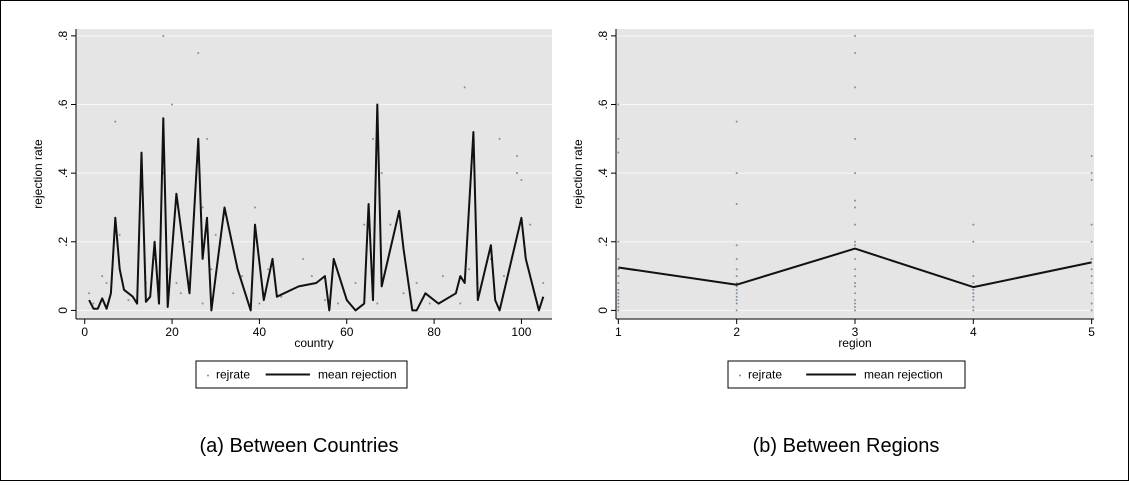 The height and width of the screenshot is (485, 1129). What do you see at coordinates (63, 36) in the screenshot?
I see `y-tick-label: .8` at bounding box center [63, 36].